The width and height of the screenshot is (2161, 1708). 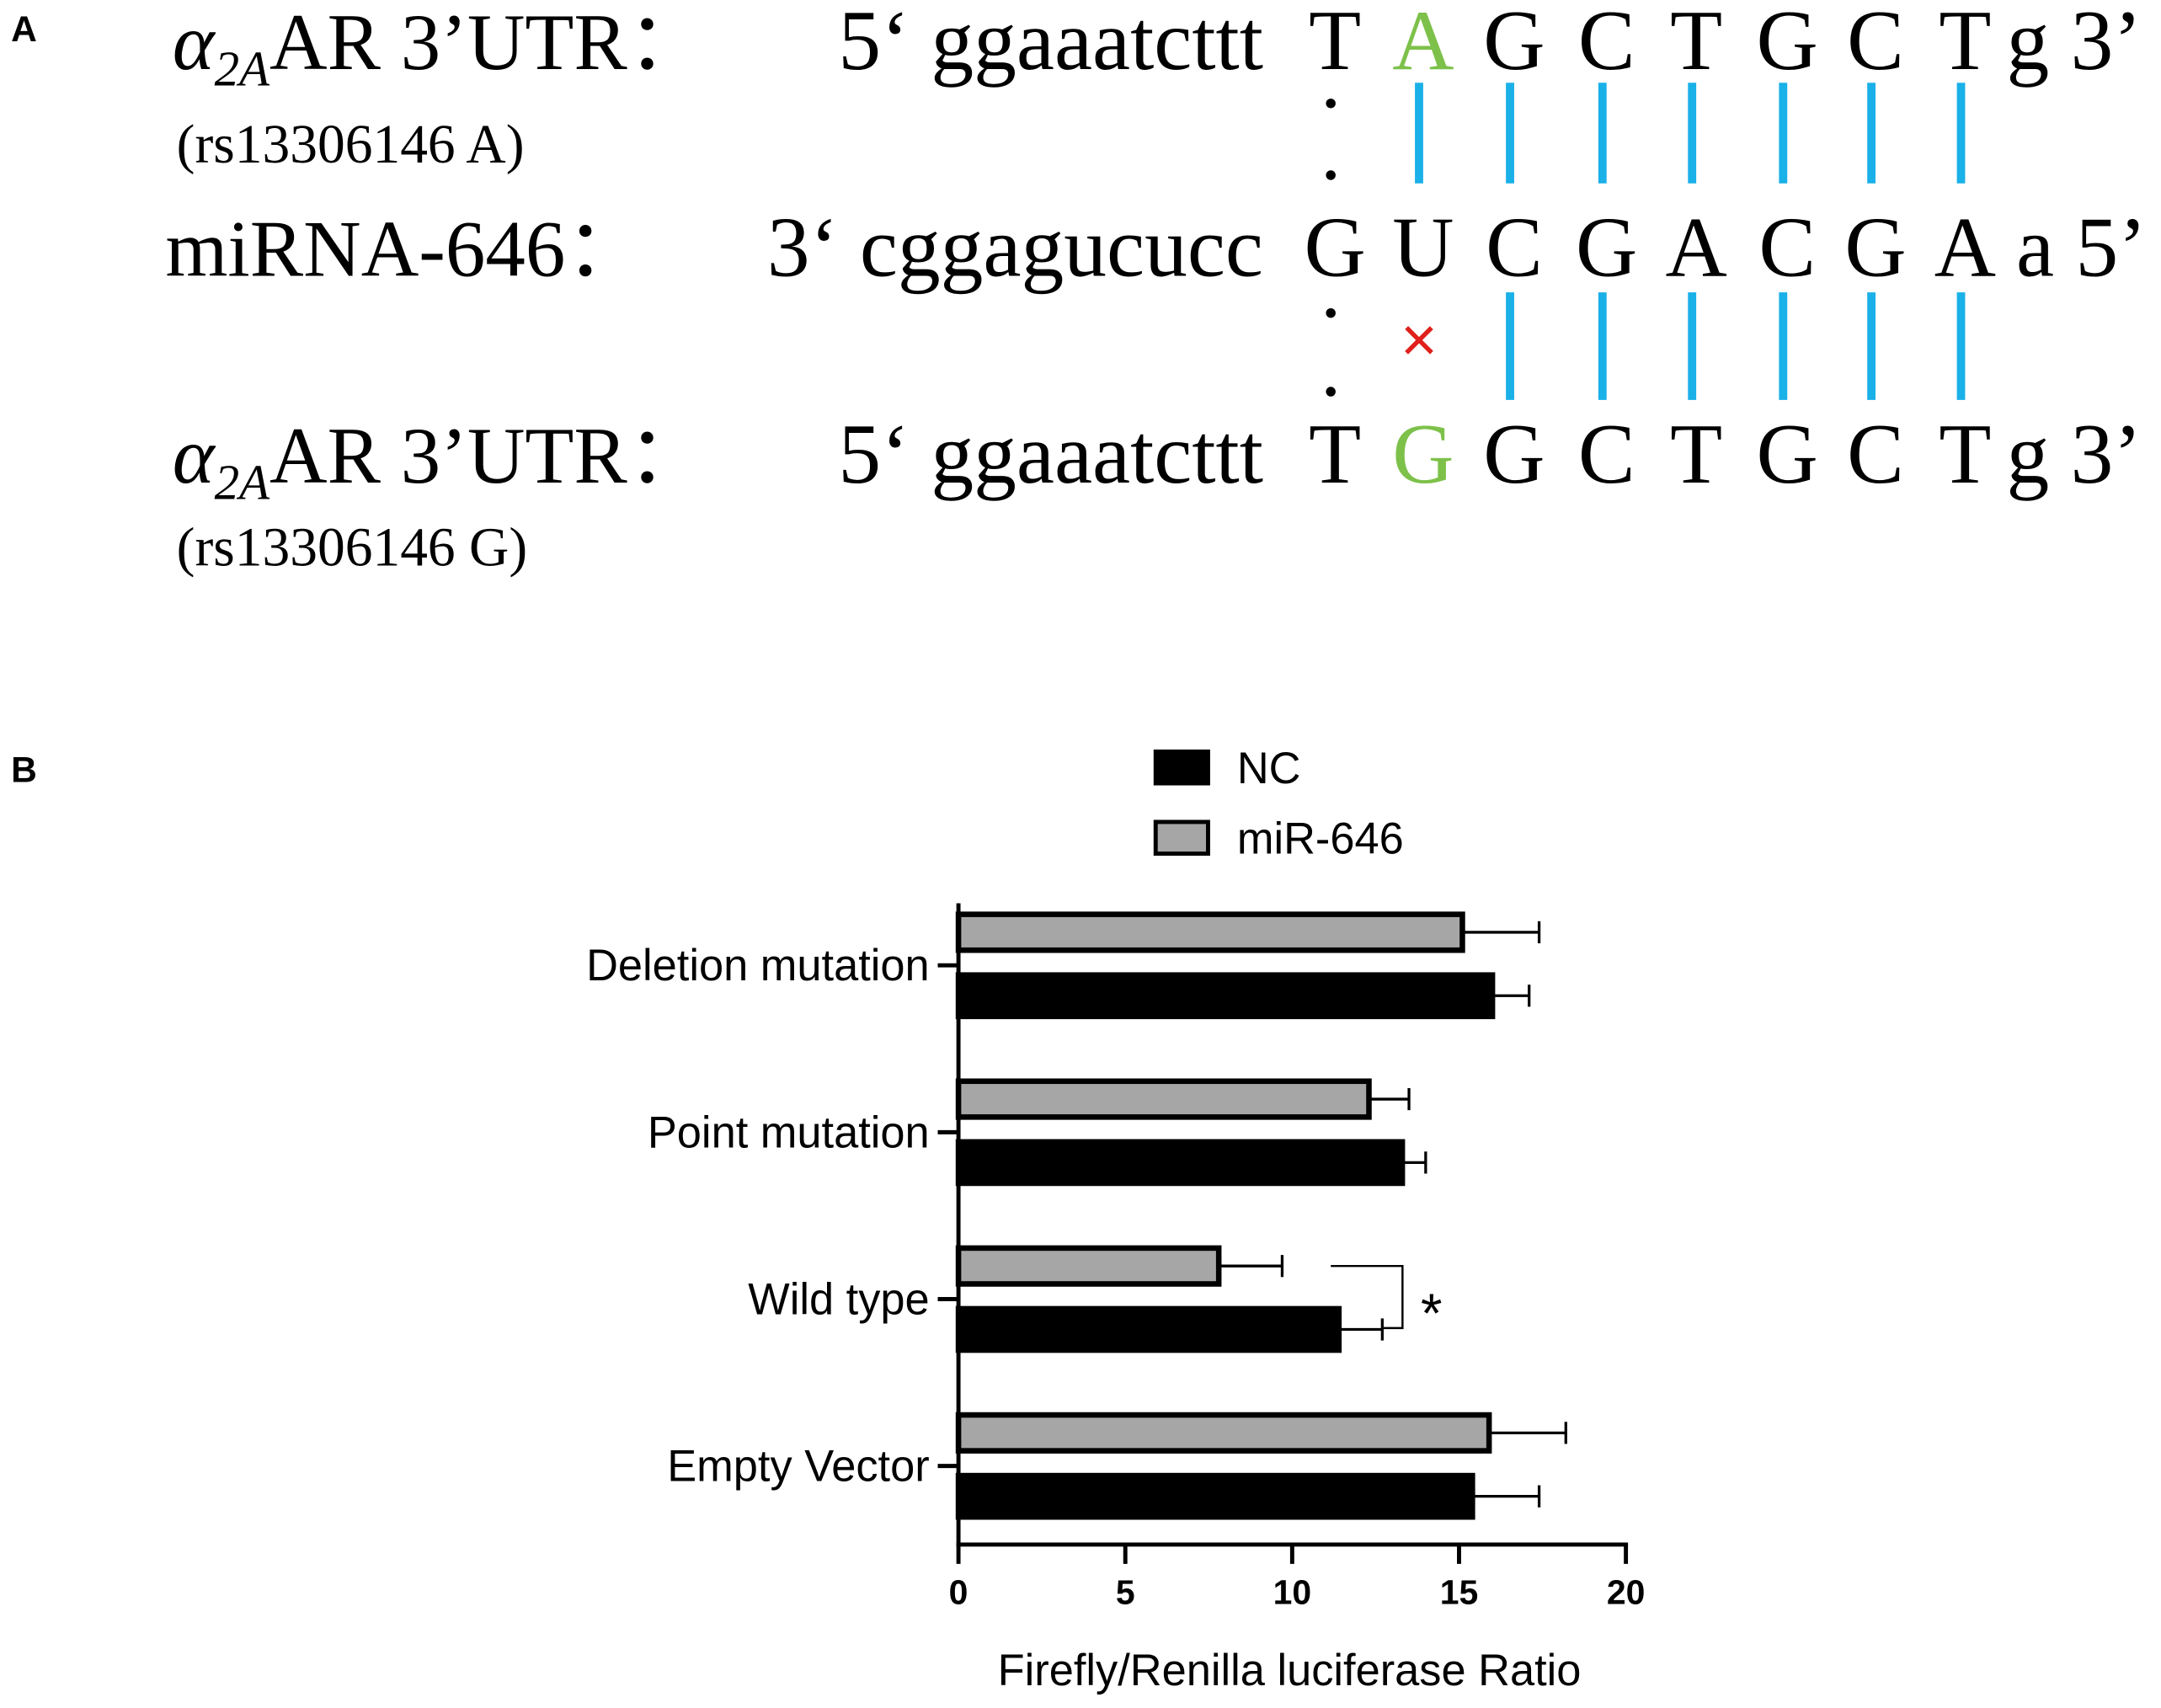 I want to click on name-text: miRNA-646：, so click(x=406, y=248).